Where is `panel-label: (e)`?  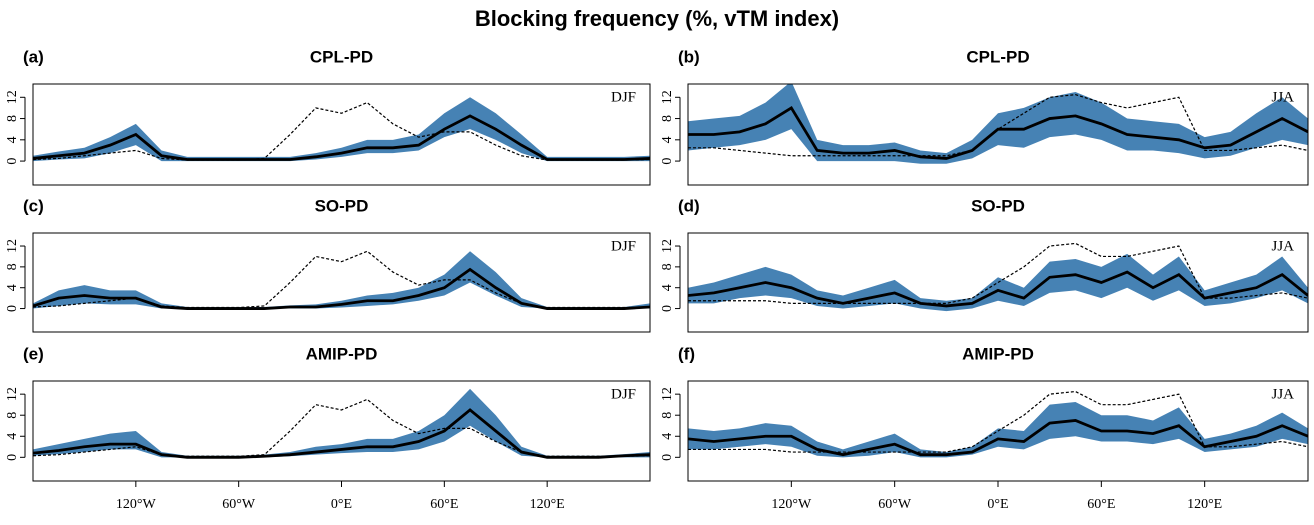 panel-label: (e) is located at coordinates (33, 353).